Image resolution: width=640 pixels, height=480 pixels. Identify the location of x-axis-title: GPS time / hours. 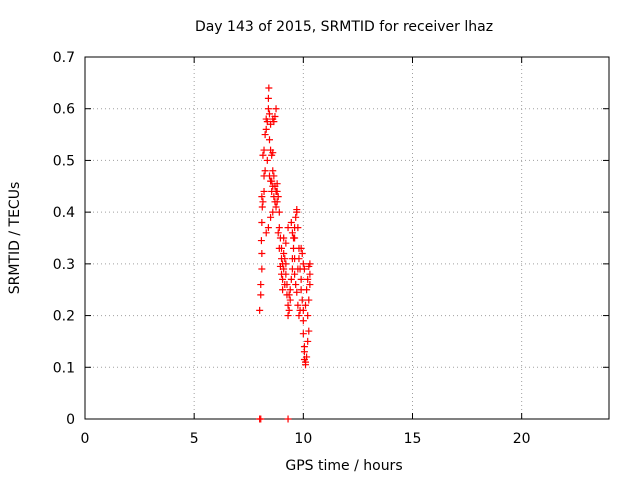
(343, 466).